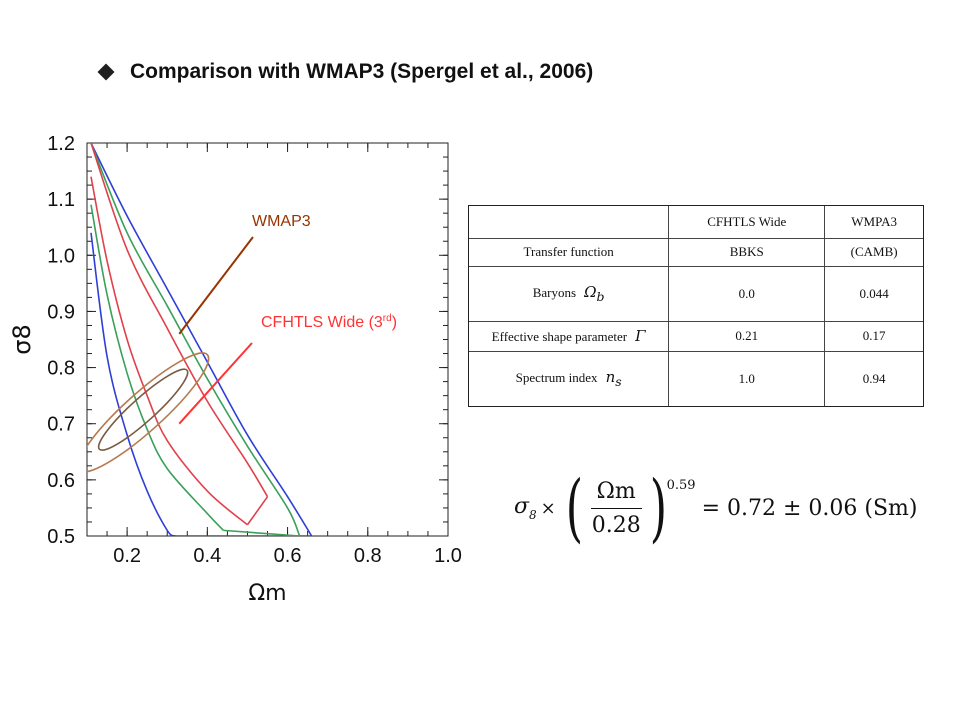 This screenshot has width=960, height=720. I want to click on y-axis-label: σ8, so click(22, 339).